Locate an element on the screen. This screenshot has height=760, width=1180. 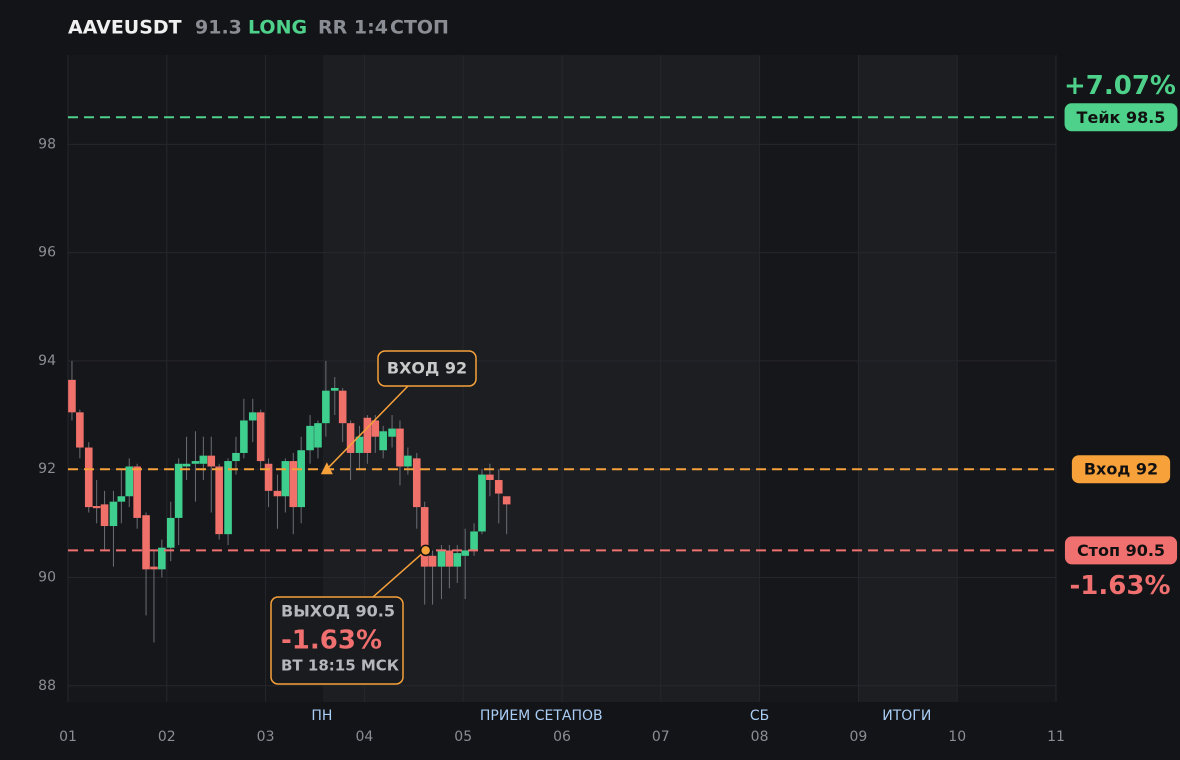
level-label: Тейк 98.5 is located at coordinates (1121, 117).